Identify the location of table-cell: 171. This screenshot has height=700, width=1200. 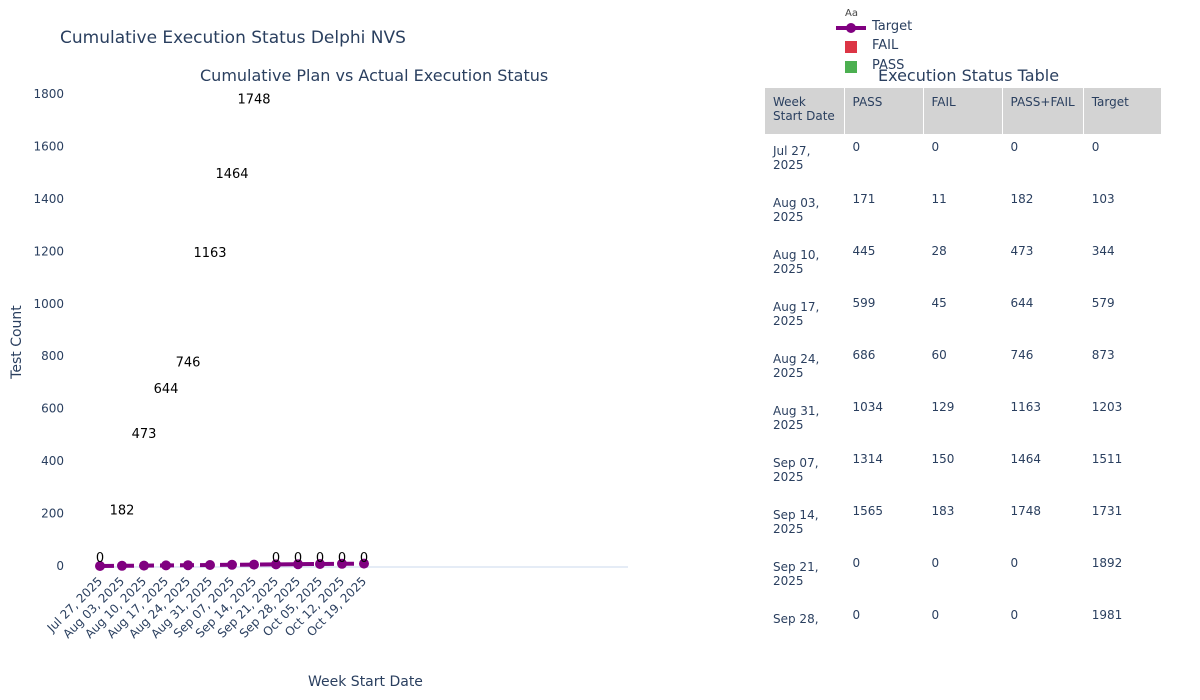
(884, 212).